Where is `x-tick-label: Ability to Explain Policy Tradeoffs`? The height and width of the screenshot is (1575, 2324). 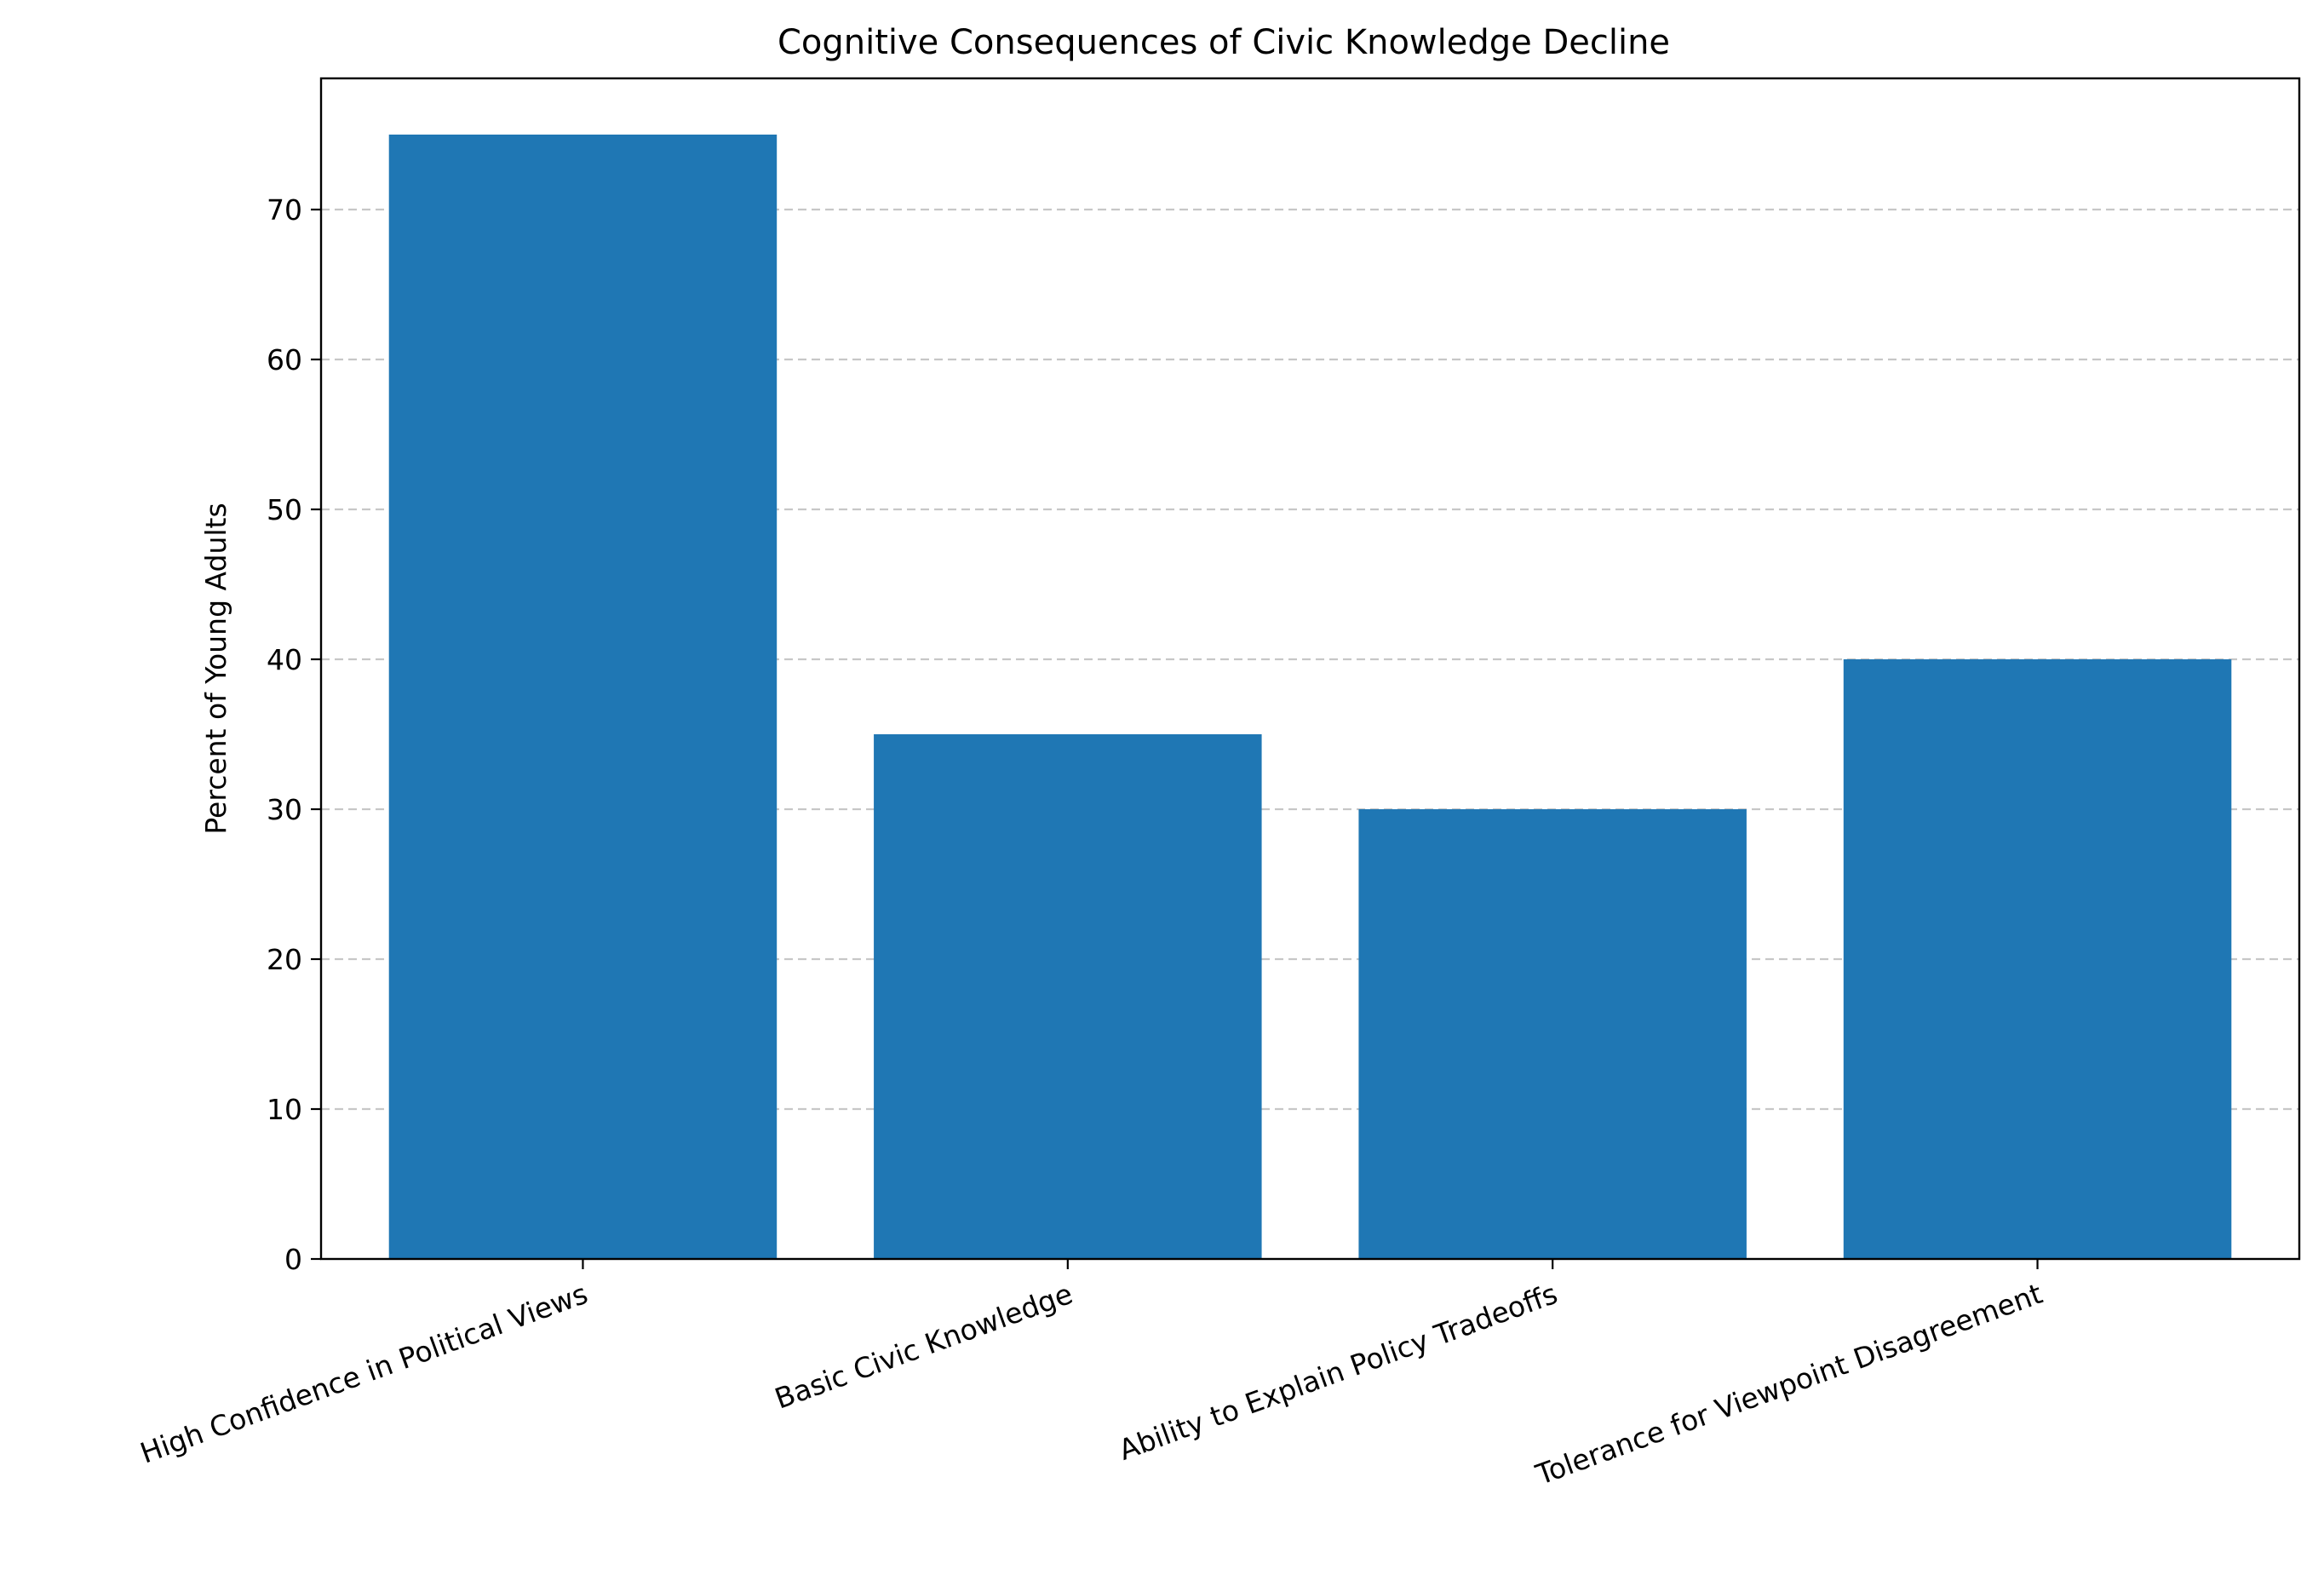 x-tick-label: Ability to Explain Policy Tradeoffs is located at coordinates (1338, 1372).